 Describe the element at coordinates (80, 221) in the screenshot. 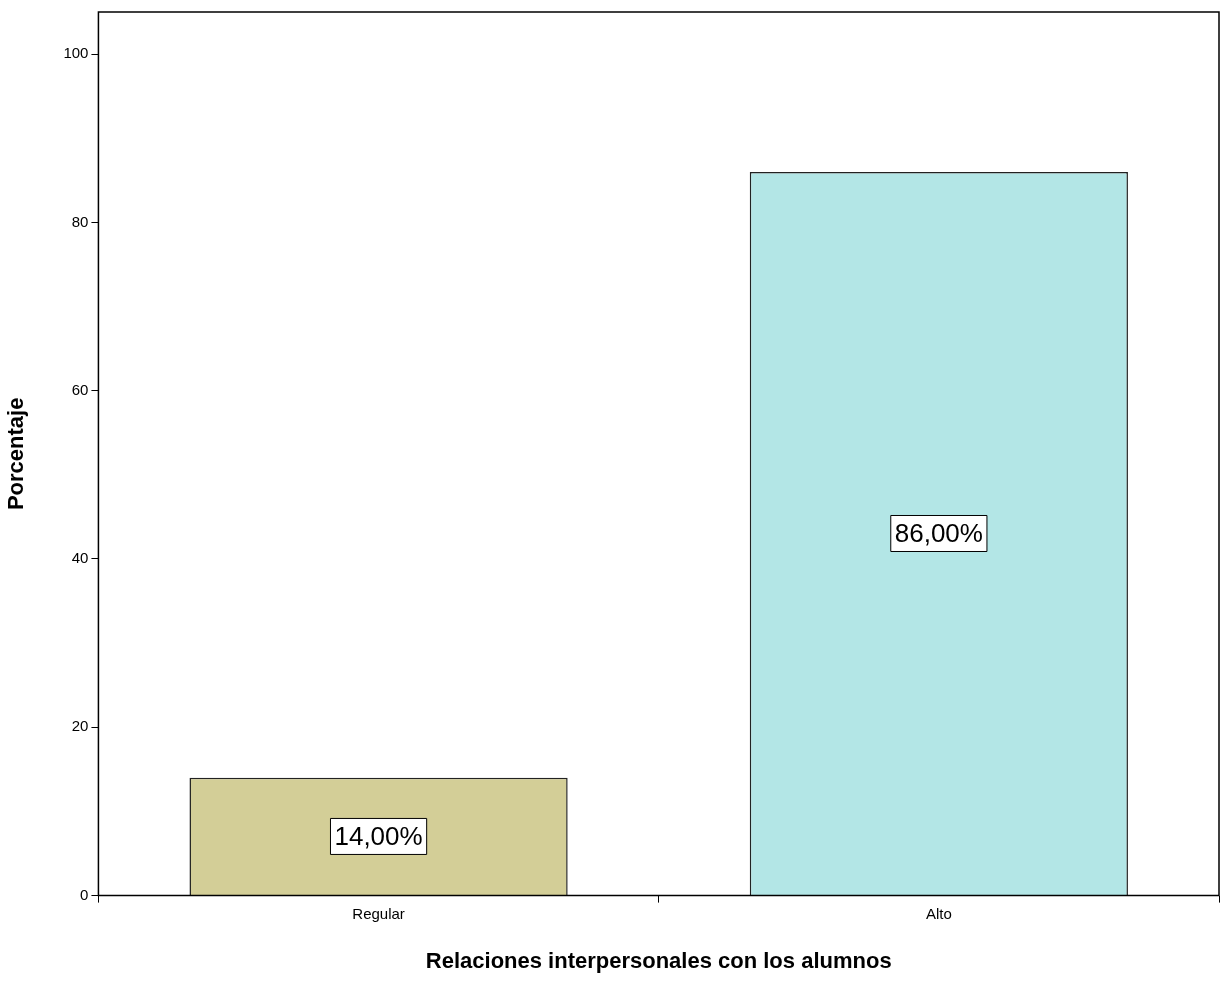

I see `y-tick-label: 80` at that location.